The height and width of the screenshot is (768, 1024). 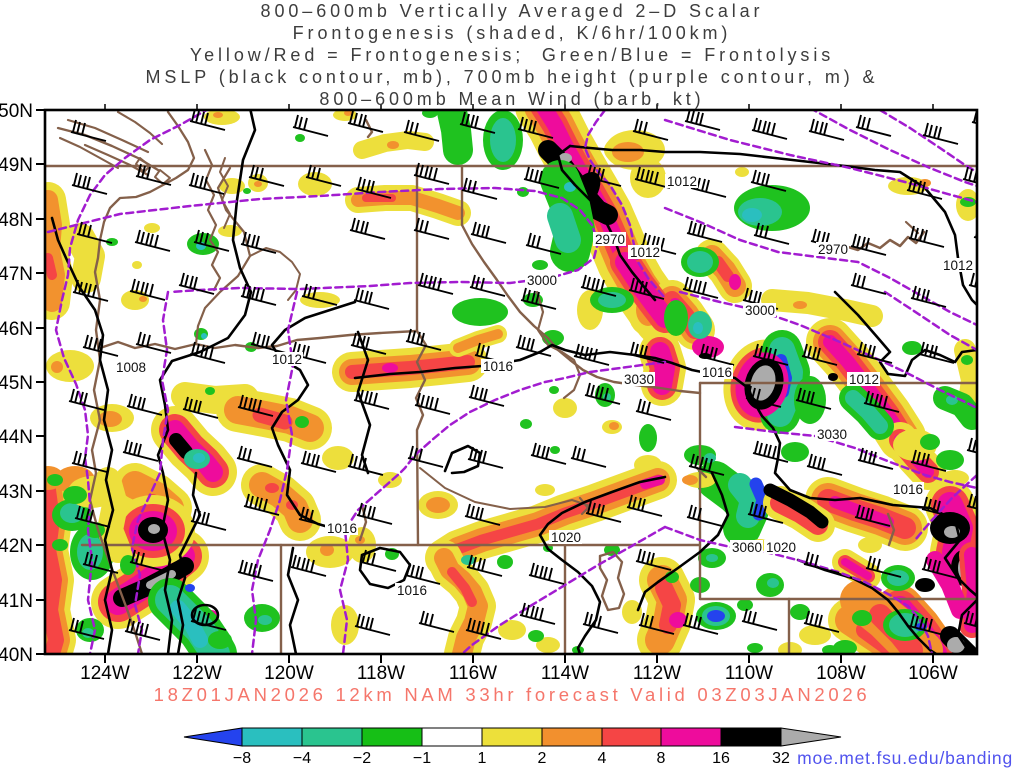 I want to click on svg-text: 1, so click(x=482, y=758).